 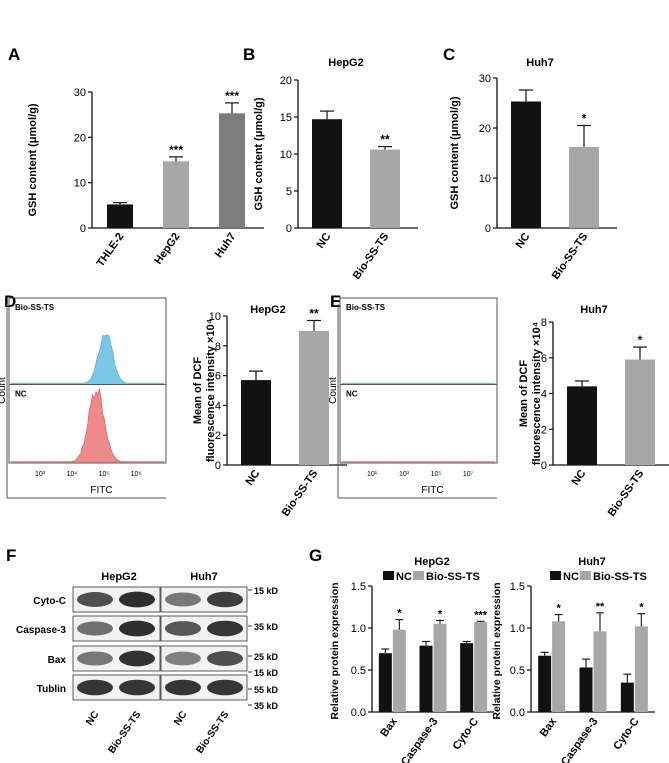 I want to click on flow-x-tick: 10³, so click(x=40, y=474).